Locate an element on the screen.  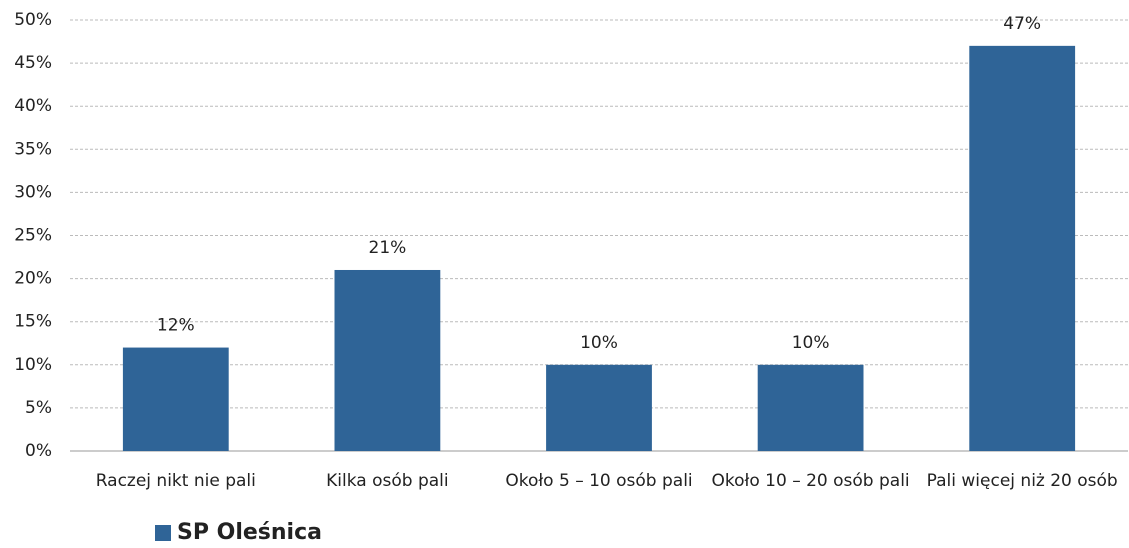
y-tick-label: 20% is located at coordinates (33, 279).